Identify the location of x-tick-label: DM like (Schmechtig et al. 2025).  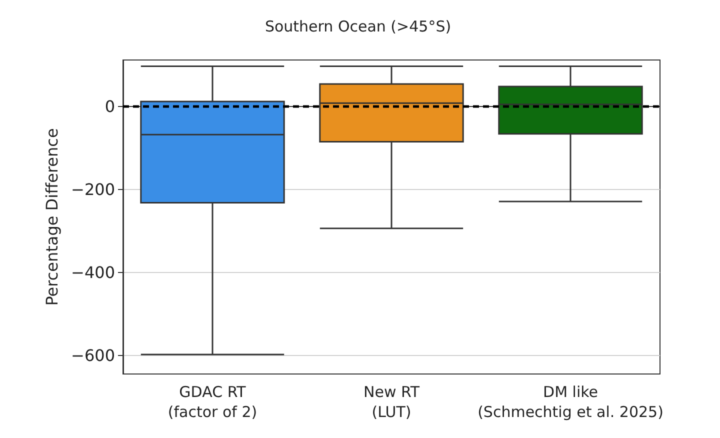
(571, 402).